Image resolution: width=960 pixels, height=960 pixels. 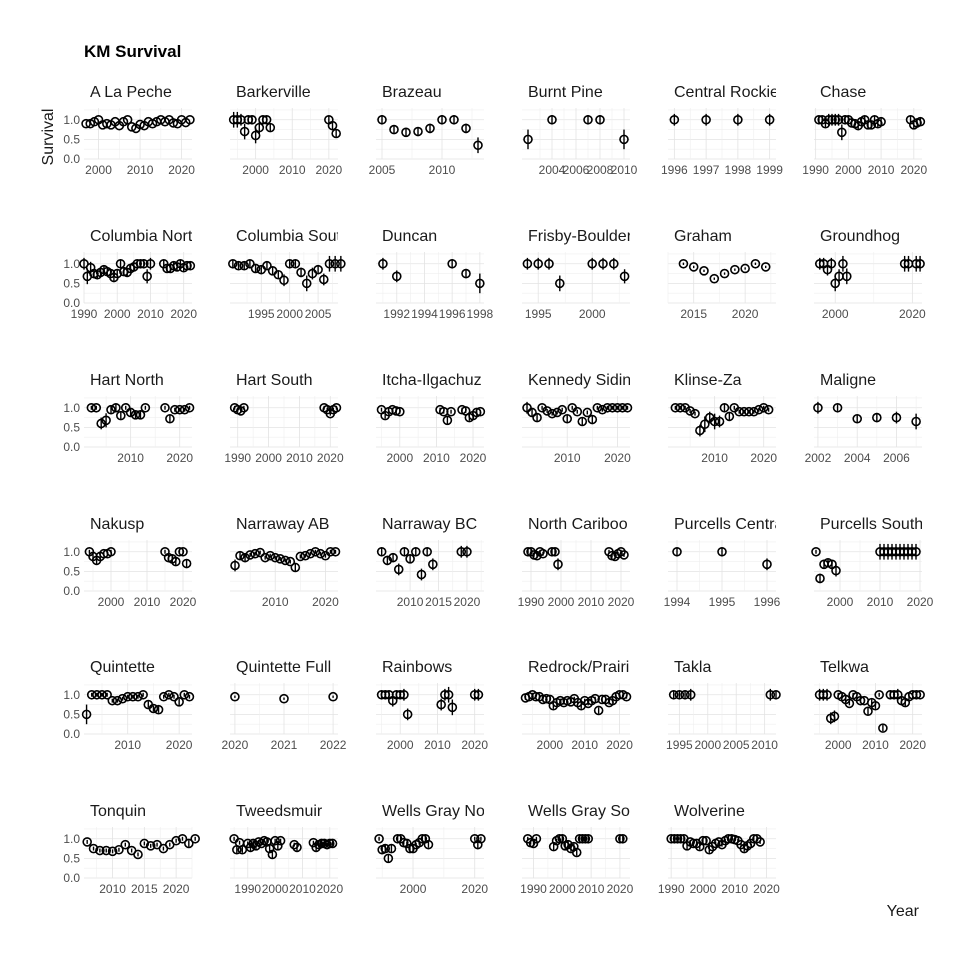 What do you see at coordinates (576, 274) in the screenshot?
I see `panel-frisby-boulder: Frisby-Boulder 1995 2000` at bounding box center [576, 274].